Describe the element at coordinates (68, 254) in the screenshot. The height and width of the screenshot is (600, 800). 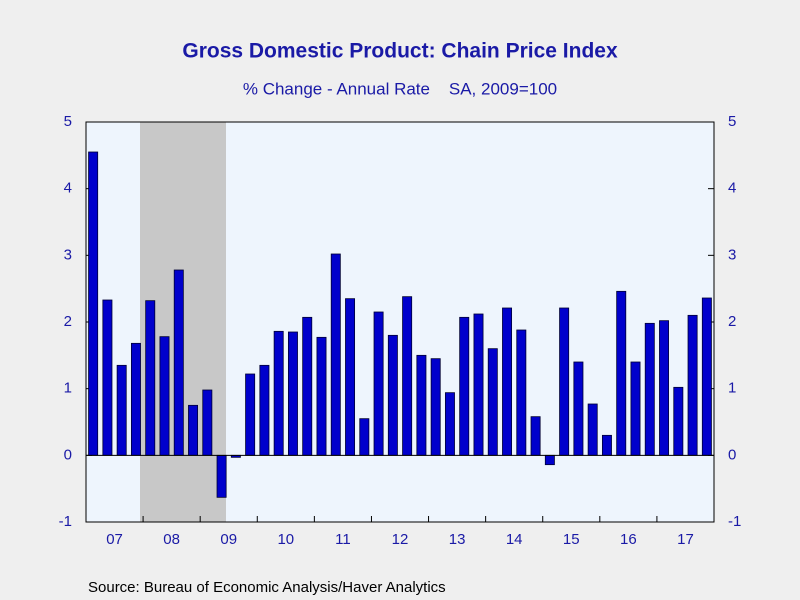
I see `y-tick-label: 3` at that location.